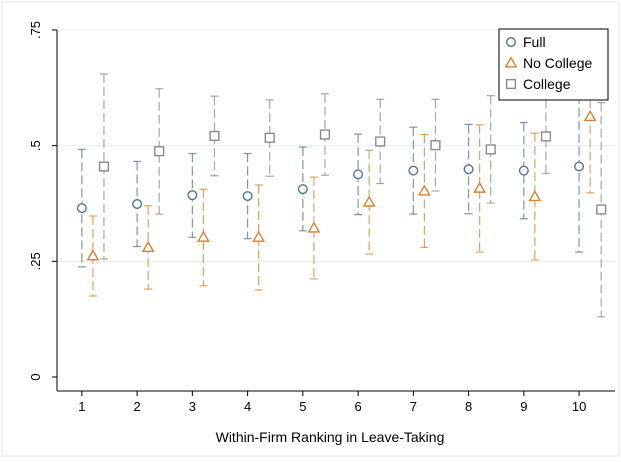  Describe the element at coordinates (192, 406) in the screenshot. I see `x-tick-label-2: 3` at that location.